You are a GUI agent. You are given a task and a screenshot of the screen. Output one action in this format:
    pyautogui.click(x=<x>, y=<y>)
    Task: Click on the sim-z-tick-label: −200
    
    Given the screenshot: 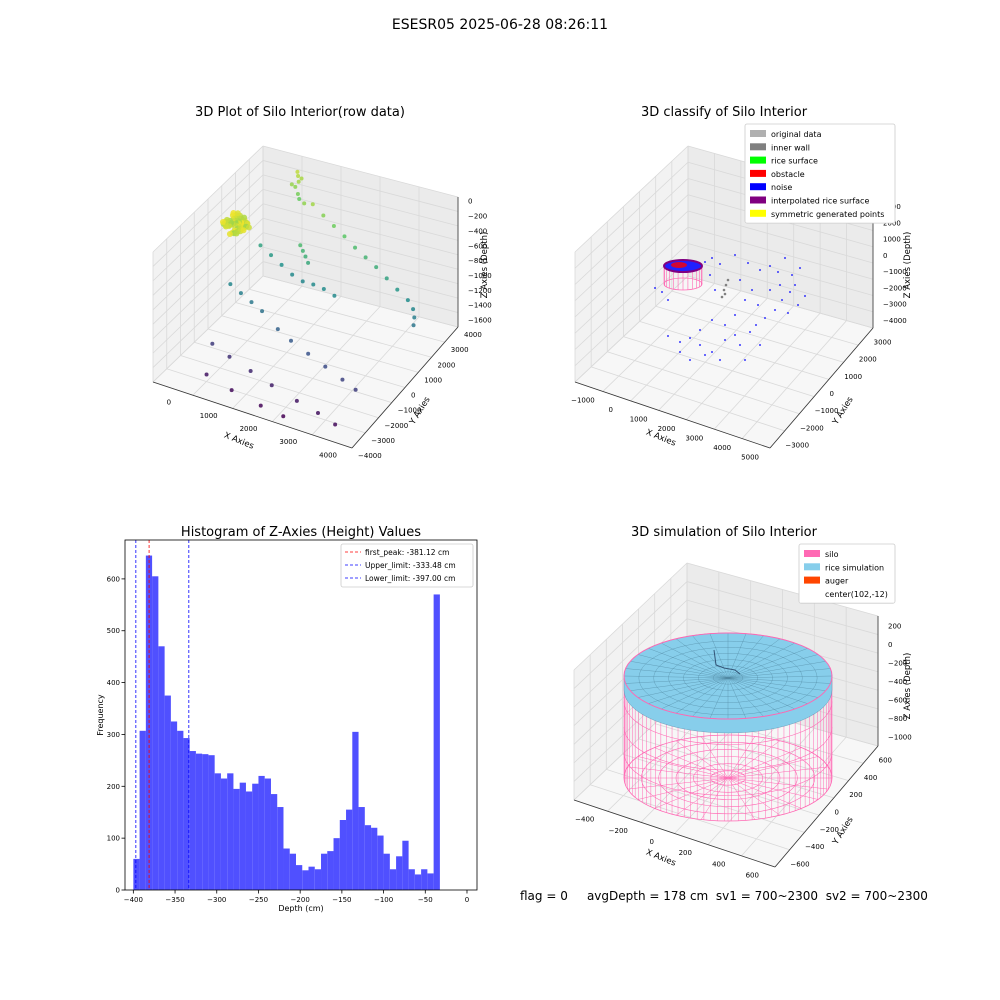 What is the action you would take?
    pyautogui.click(x=897, y=663)
    